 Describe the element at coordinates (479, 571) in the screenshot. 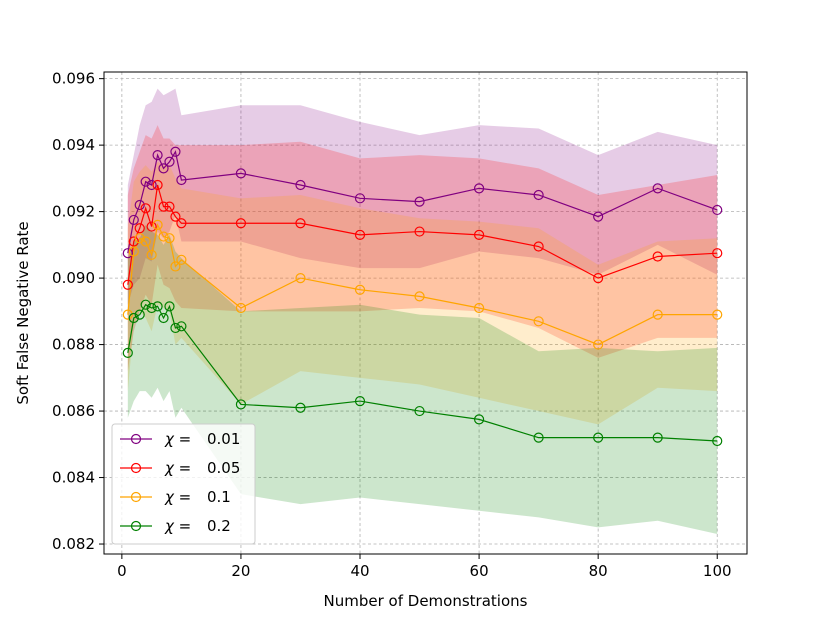

I see `x-tick-label: 60` at that location.